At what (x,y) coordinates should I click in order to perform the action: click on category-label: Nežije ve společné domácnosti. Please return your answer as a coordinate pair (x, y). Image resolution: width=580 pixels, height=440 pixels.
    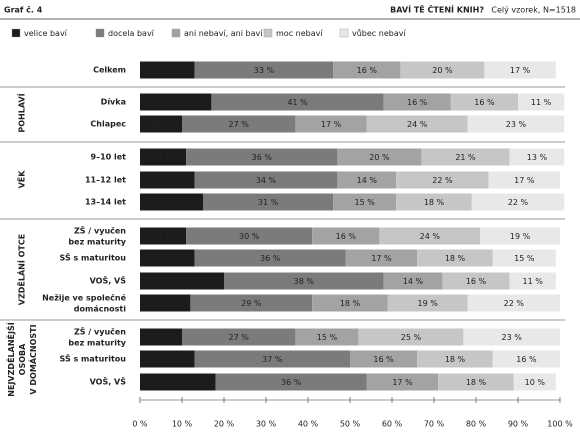
    Looking at the image, I should click on (84, 302).